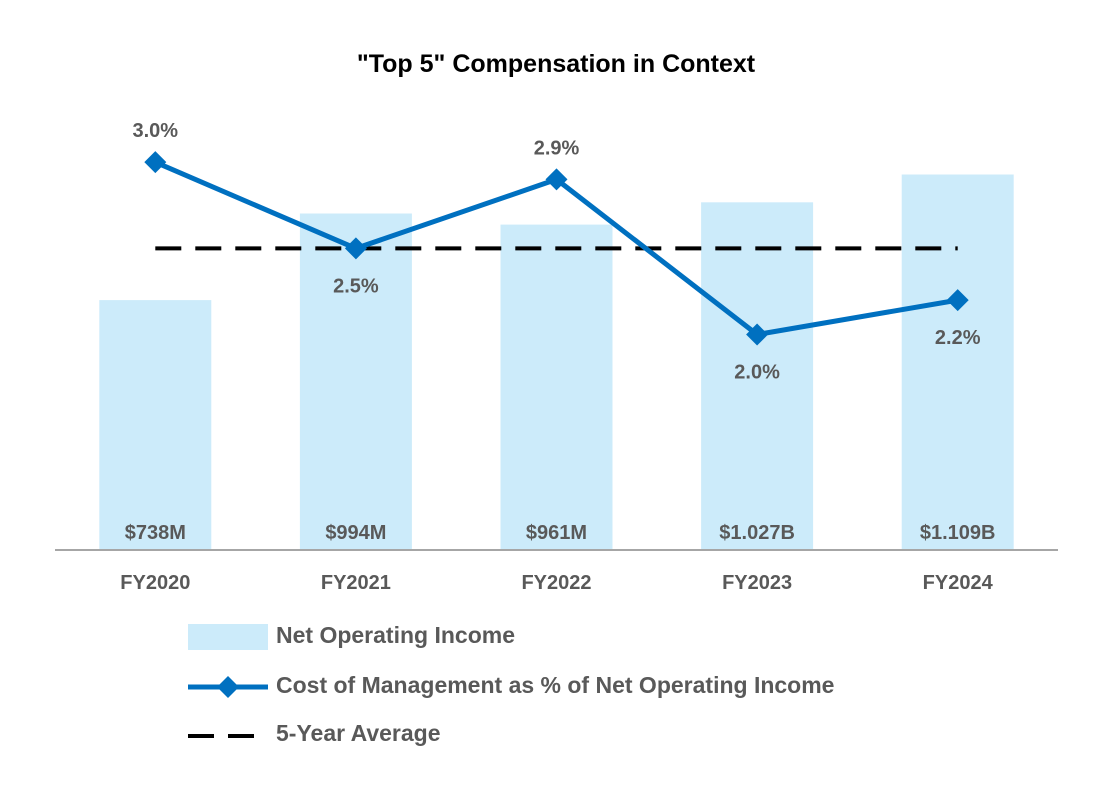 This screenshot has width=1112, height=806. Describe the element at coordinates (395, 635) in the screenshot. I see `legend-label-net-operating-income: Net Operating Income` at that location.